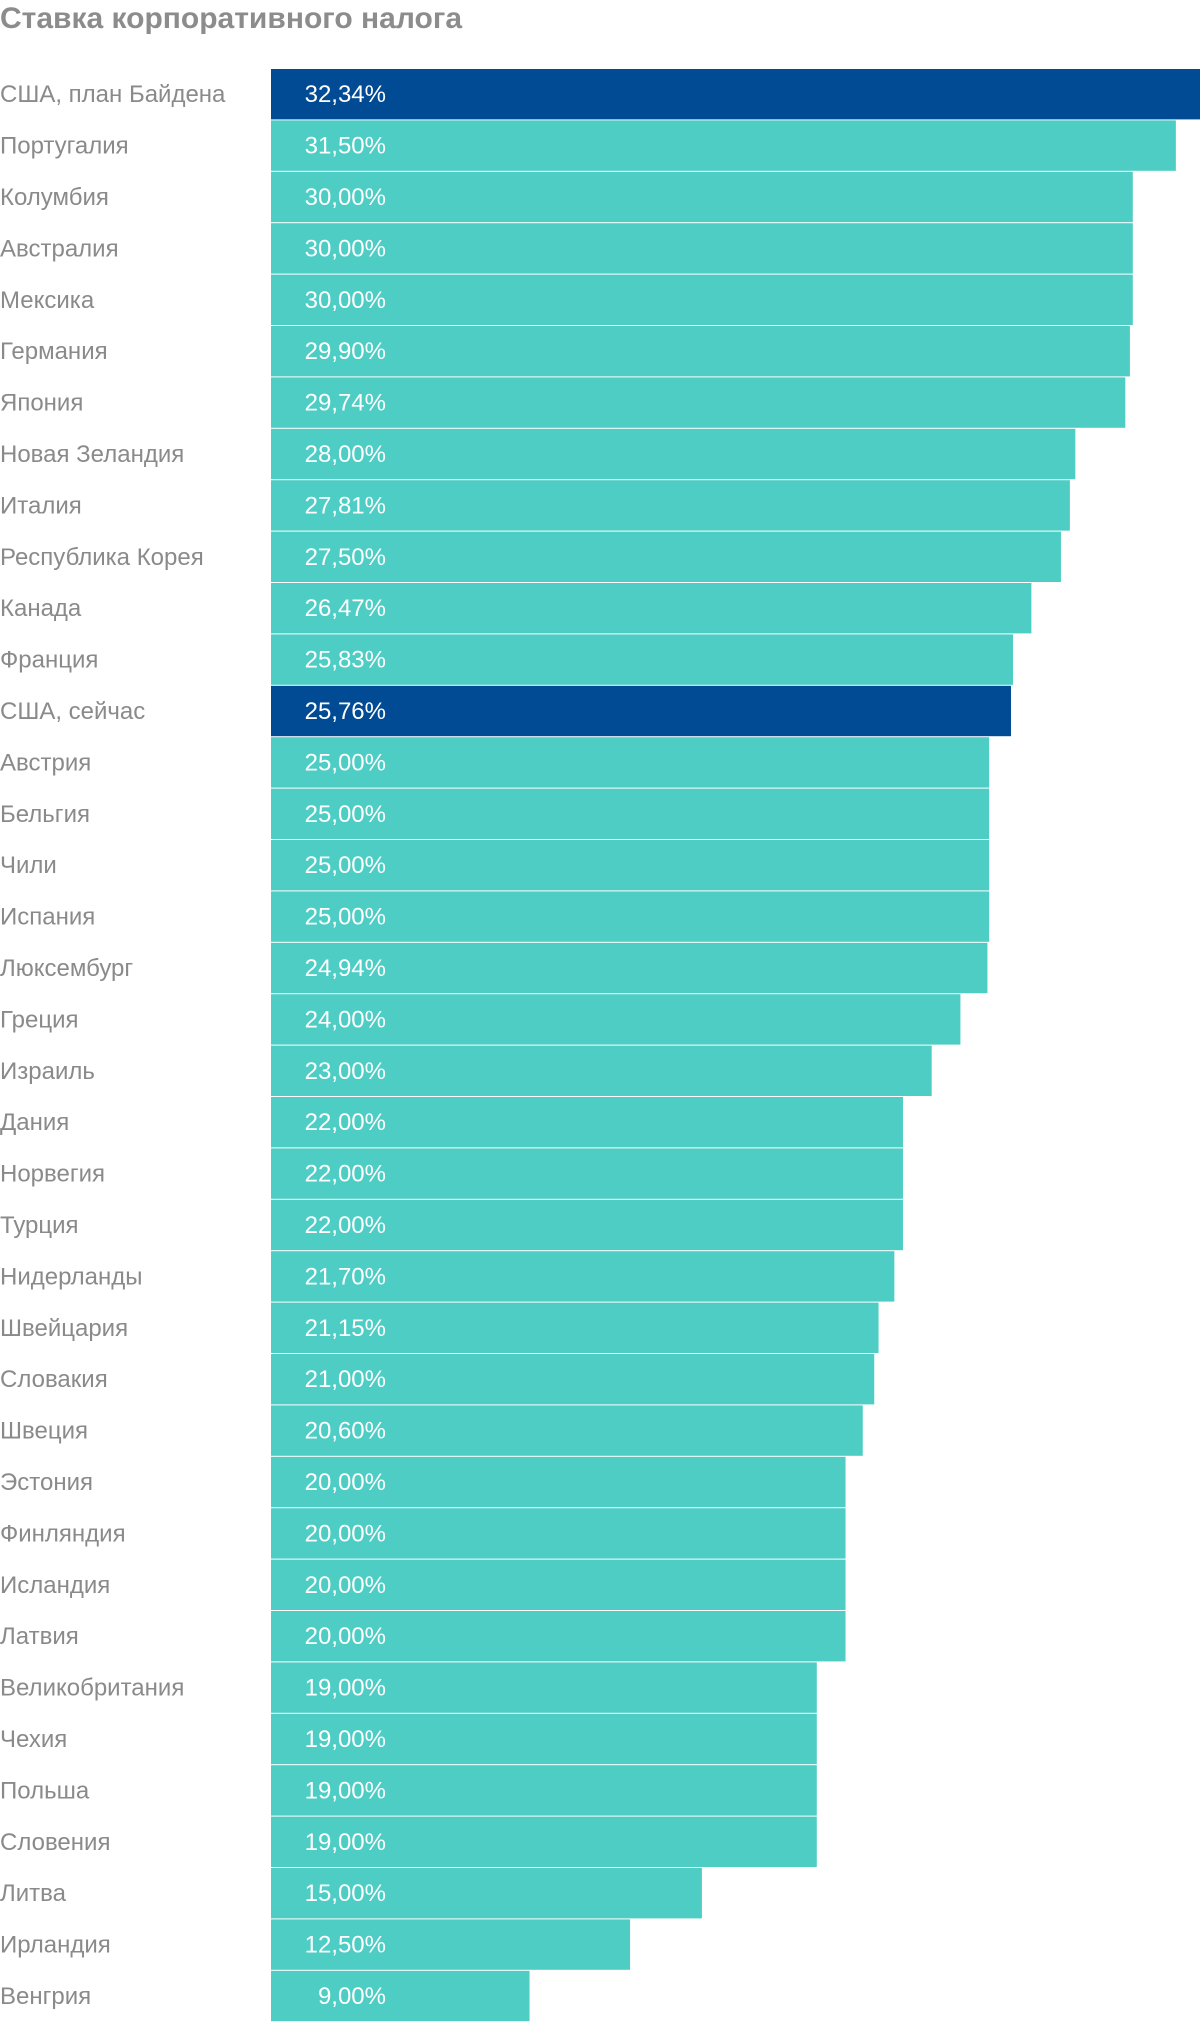  I want to click on category-label: США, сейчас, so click(72, 711).